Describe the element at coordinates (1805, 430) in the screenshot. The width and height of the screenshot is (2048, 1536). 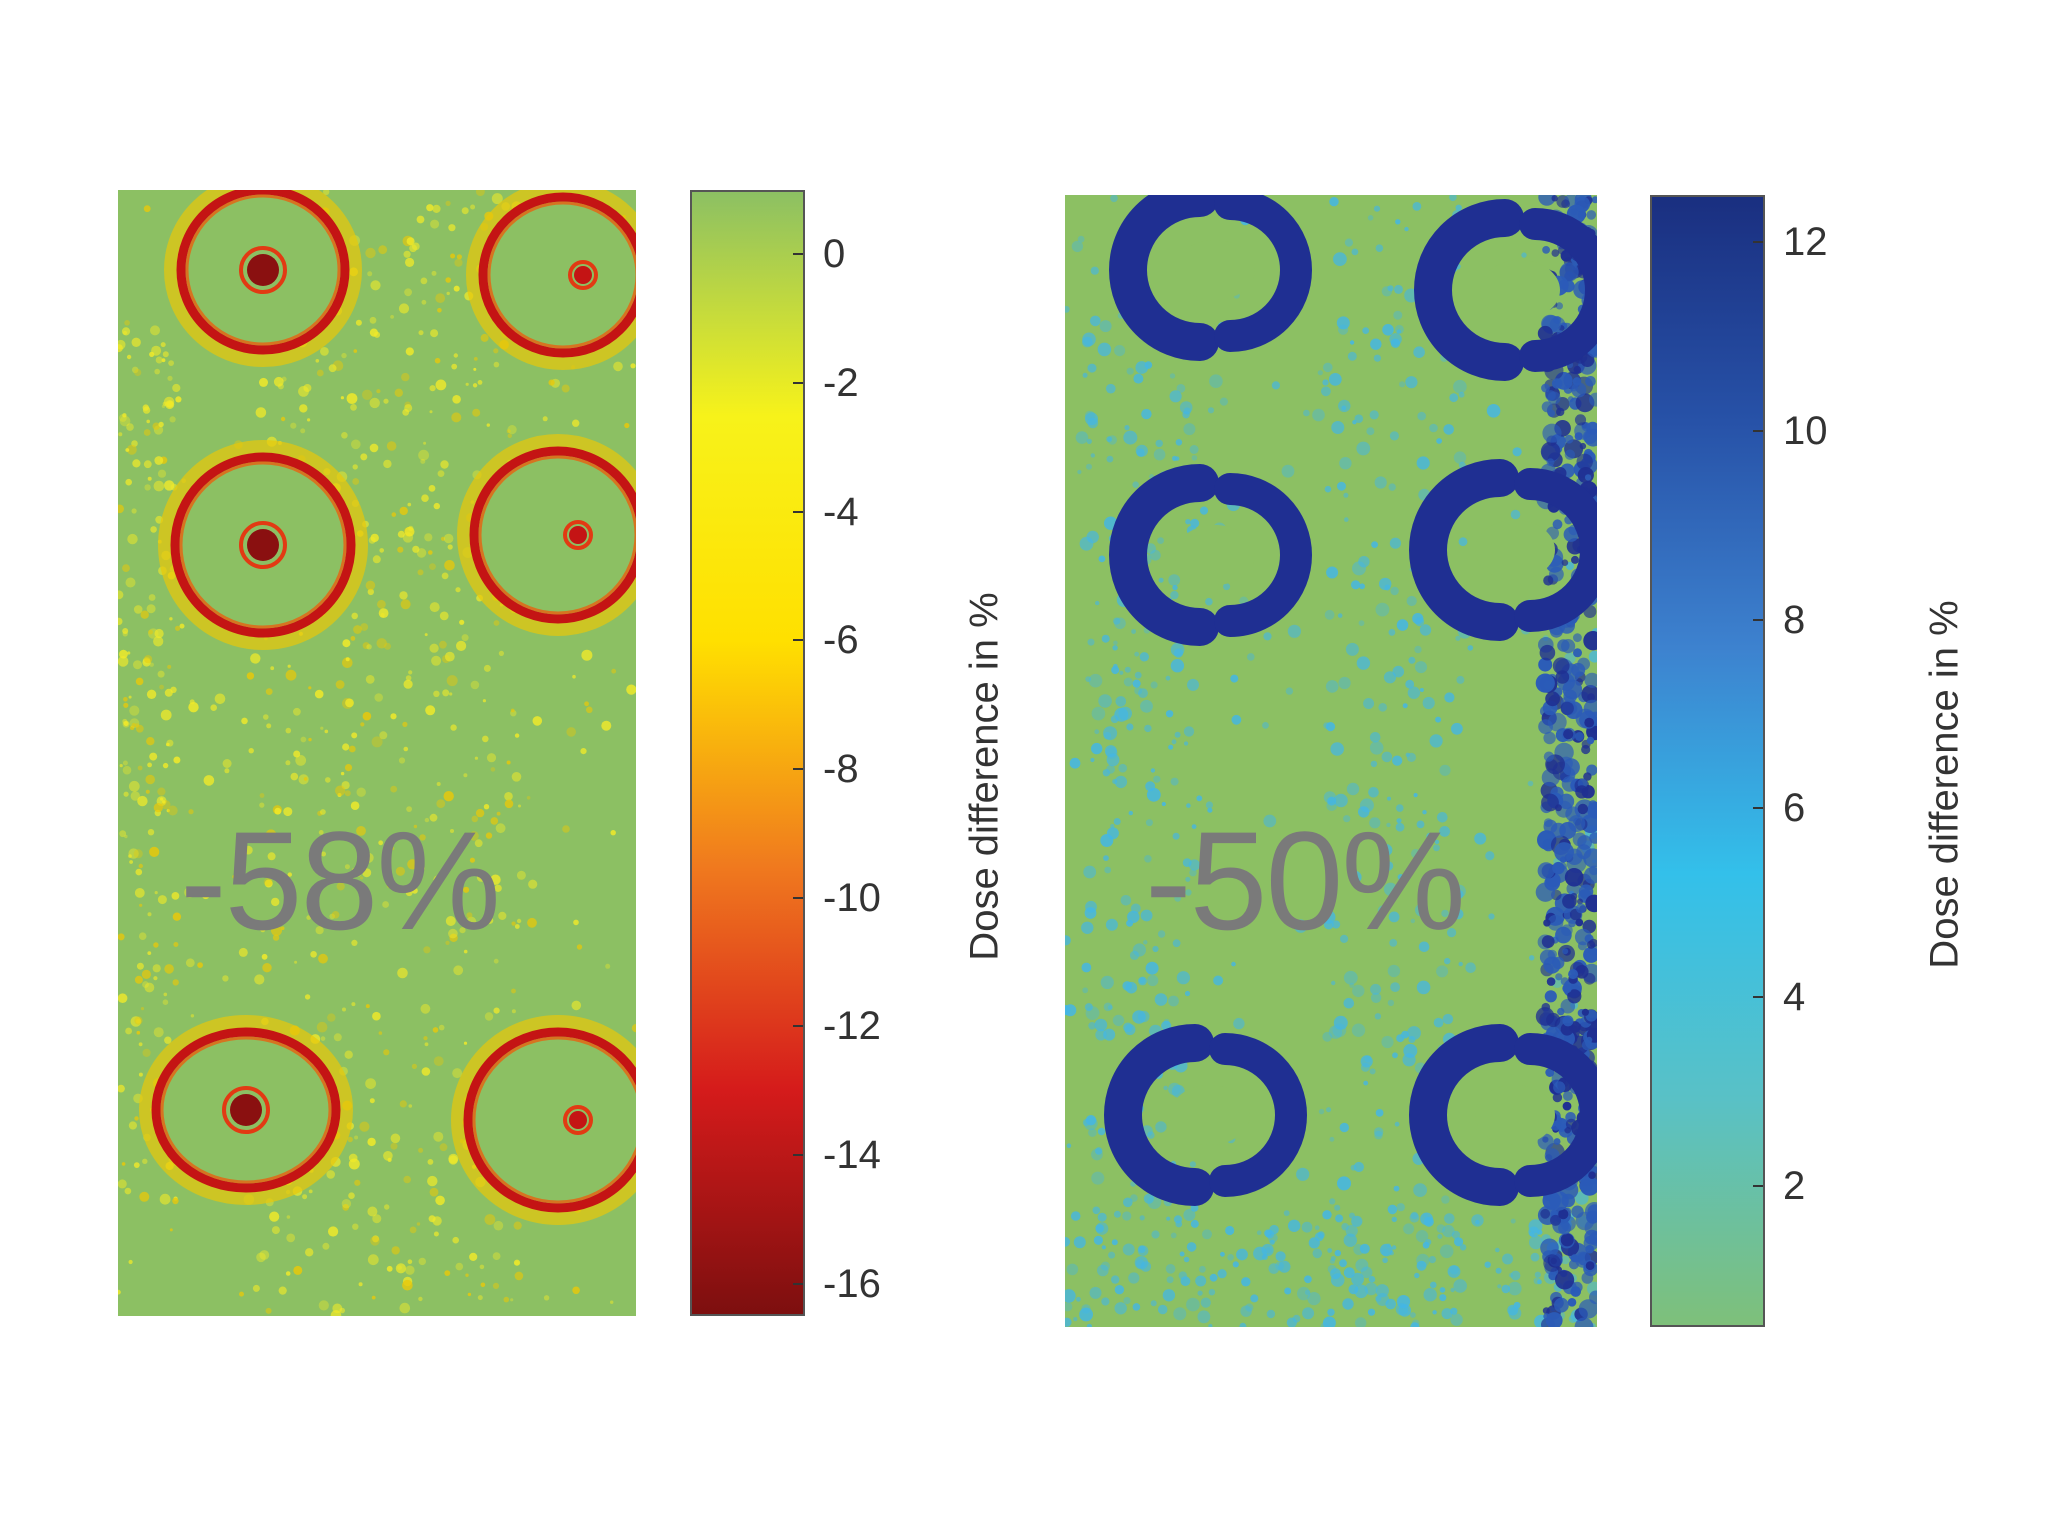
I see `colorbar-tick-label: 10` at that location.